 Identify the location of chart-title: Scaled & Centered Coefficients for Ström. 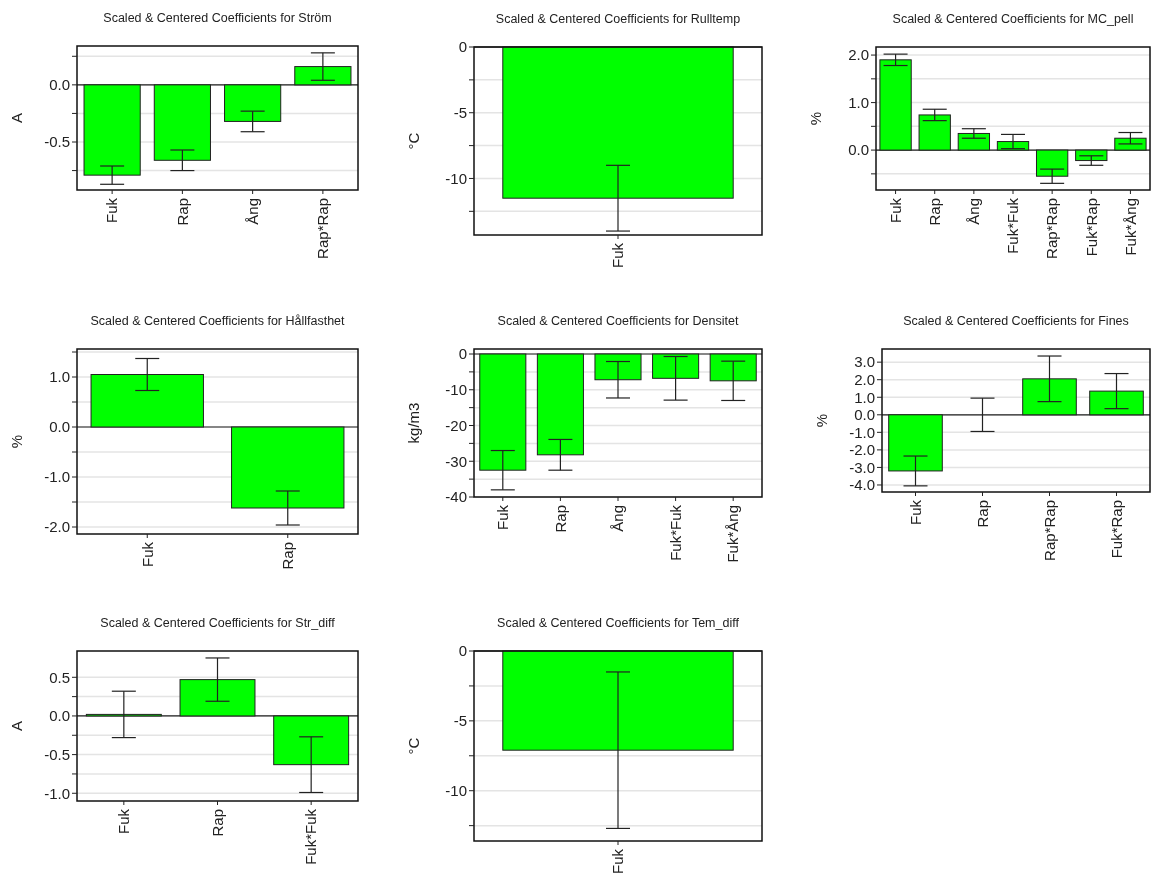
(217, 18).